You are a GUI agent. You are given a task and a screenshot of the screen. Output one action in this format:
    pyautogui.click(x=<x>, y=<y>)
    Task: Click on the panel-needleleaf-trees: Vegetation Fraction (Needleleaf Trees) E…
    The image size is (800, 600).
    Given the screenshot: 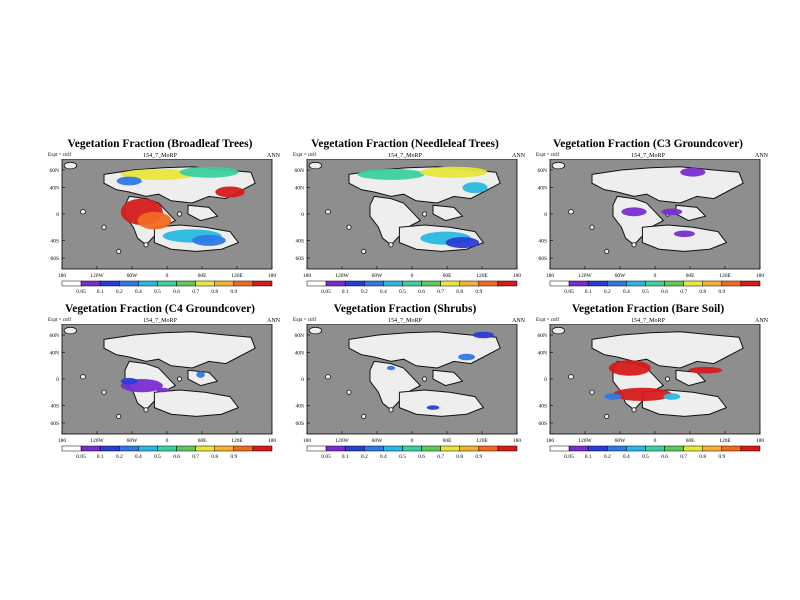 What is the action you would take?
    pyautogui.click(x=405, y=223)
    